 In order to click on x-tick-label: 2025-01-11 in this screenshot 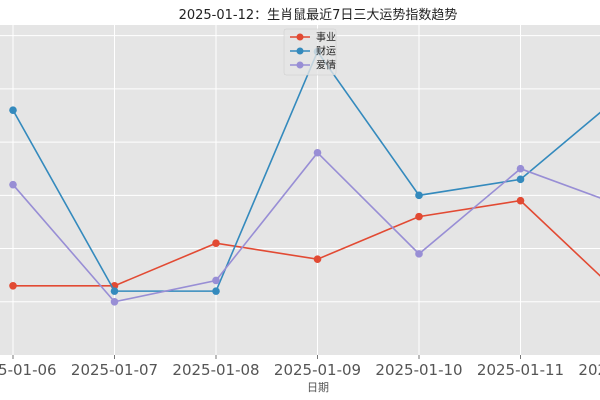, I will do `click(520, 370)`.